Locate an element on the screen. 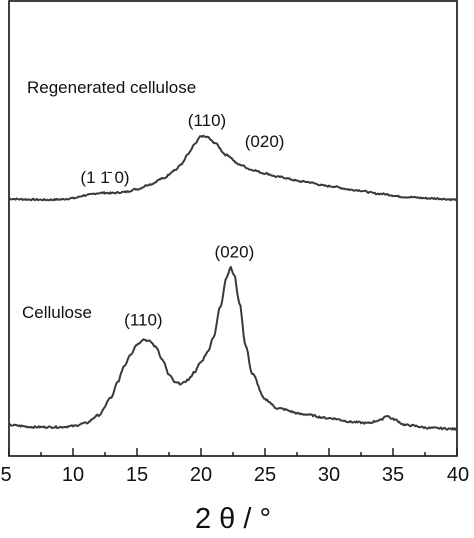 This screenshot has width=474, height=538. x-tick-label: 35 is located at coordinates (393, 475).